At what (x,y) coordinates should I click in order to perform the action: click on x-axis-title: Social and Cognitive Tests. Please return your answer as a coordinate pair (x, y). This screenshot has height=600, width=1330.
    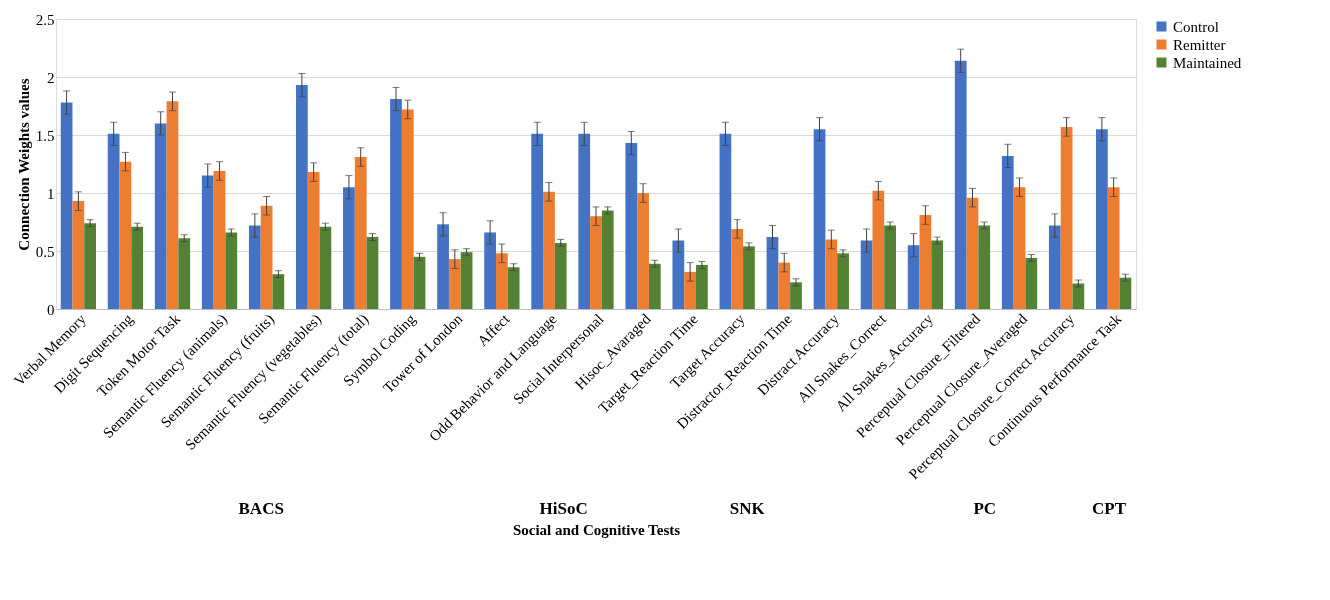
    Looking at the image, I should click on (596, 529).